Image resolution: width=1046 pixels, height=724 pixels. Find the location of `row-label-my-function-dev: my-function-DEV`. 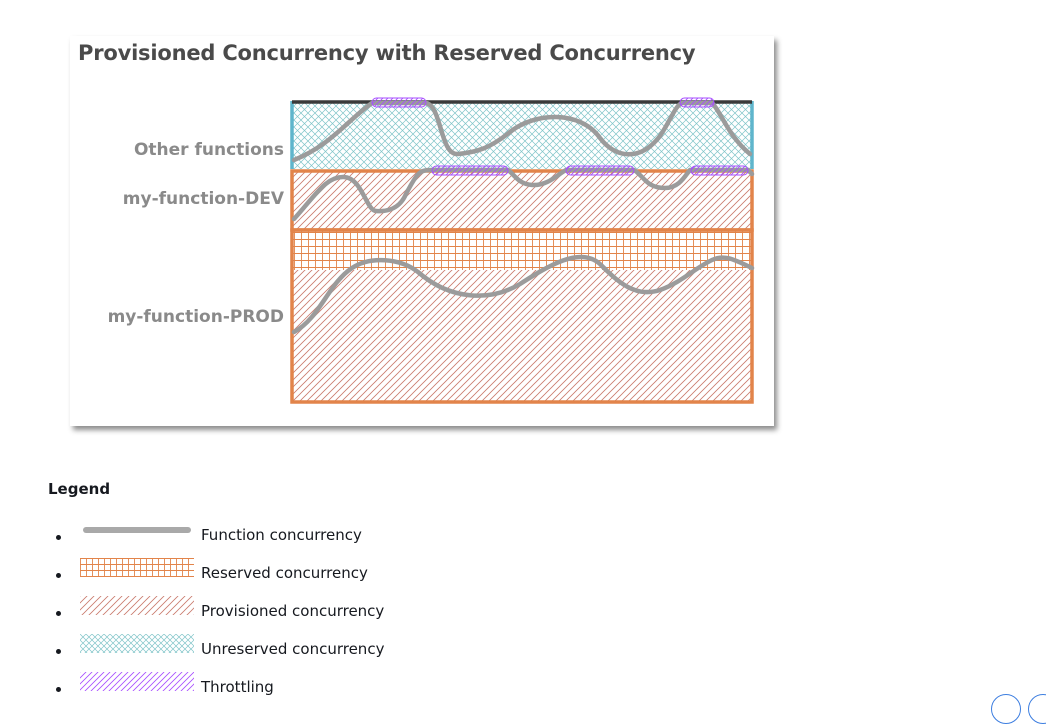

row-label-my-function-dev: my-function-DEV is located at coordinates (203, 199).